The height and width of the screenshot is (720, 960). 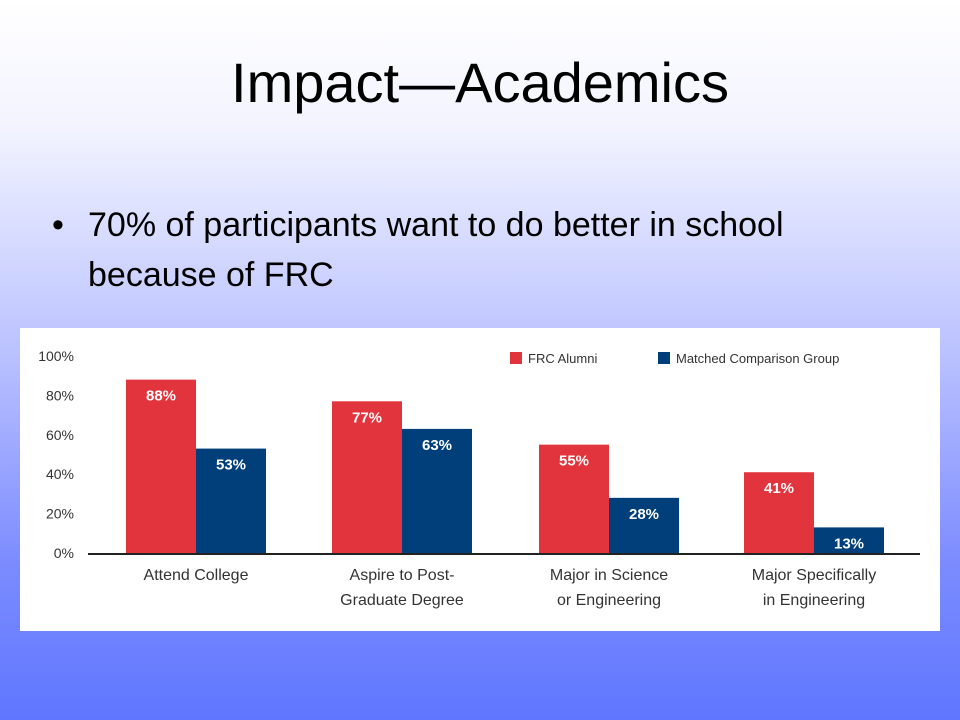 I want to click on bar-value-label: 13%, so click(x=849, y=543).